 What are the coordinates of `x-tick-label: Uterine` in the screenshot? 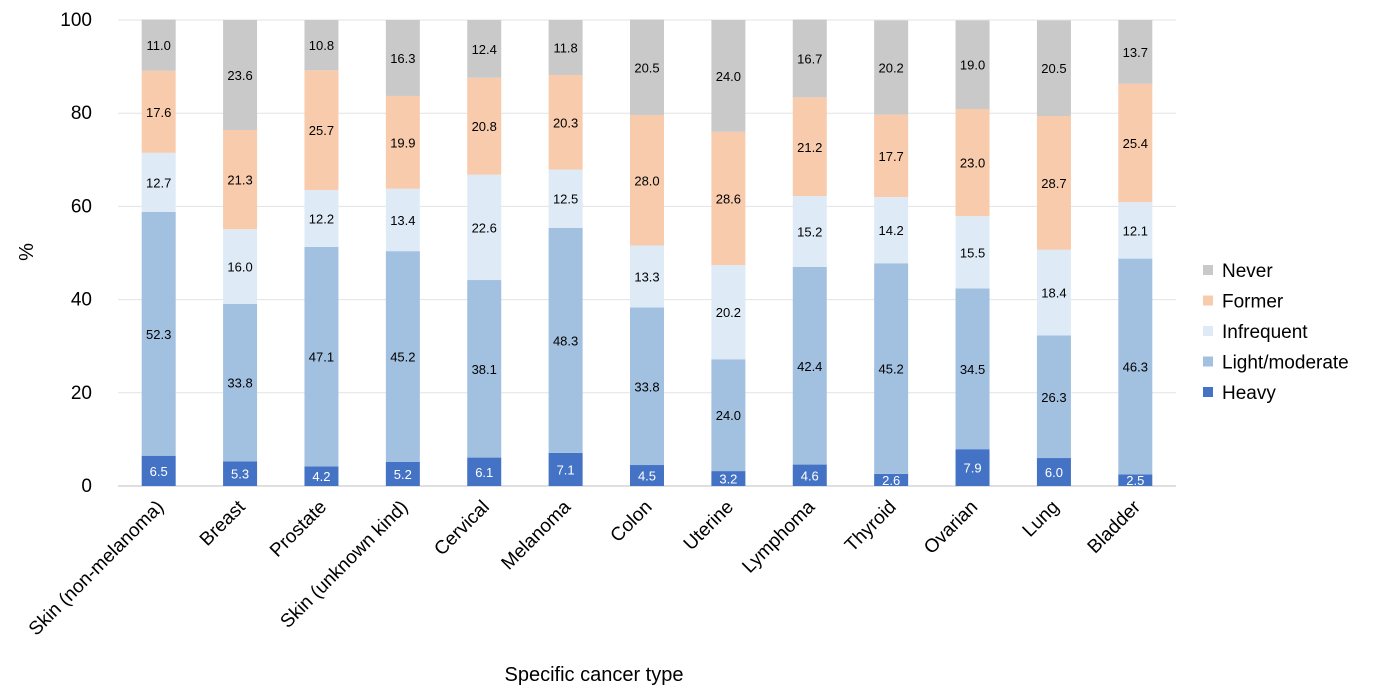 It's located at (709, 526).